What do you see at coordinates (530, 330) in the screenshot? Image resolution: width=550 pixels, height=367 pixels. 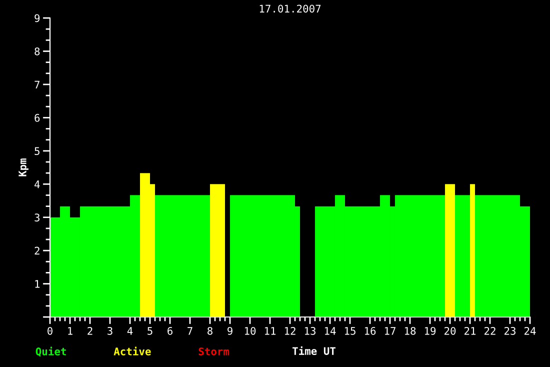 I see `x-tick-label: 24` at bounding box center [530, 330].